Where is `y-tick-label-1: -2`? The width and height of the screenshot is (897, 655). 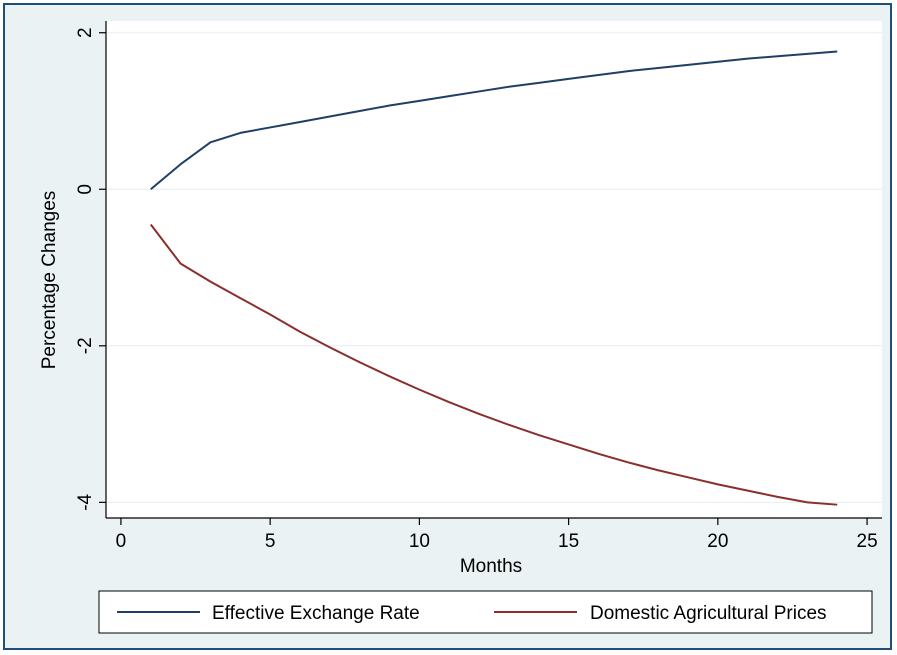
y-tick-label-1: -2 is located at coordinates (85, 345).